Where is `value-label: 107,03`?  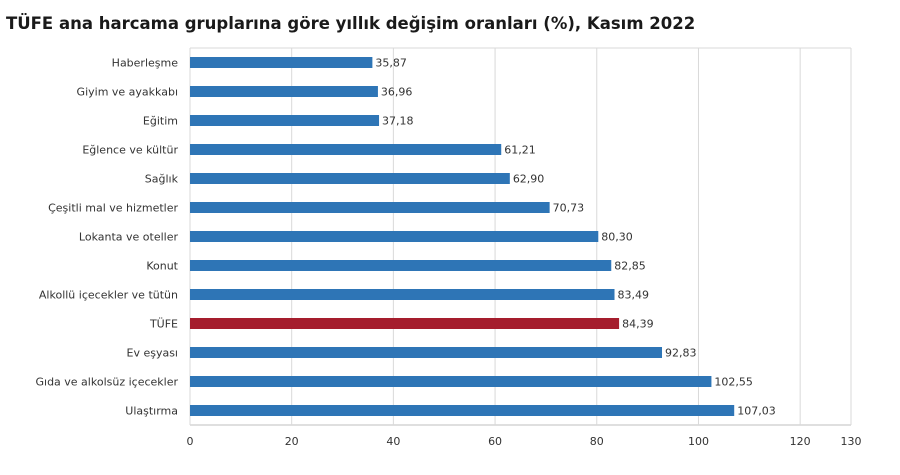
value-label: 107,03 is located at coordinates (756, 411).